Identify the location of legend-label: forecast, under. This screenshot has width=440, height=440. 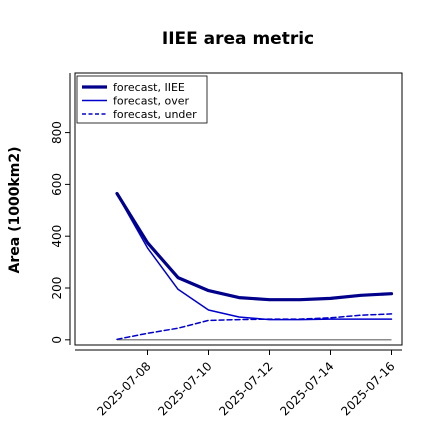
(155, 114).